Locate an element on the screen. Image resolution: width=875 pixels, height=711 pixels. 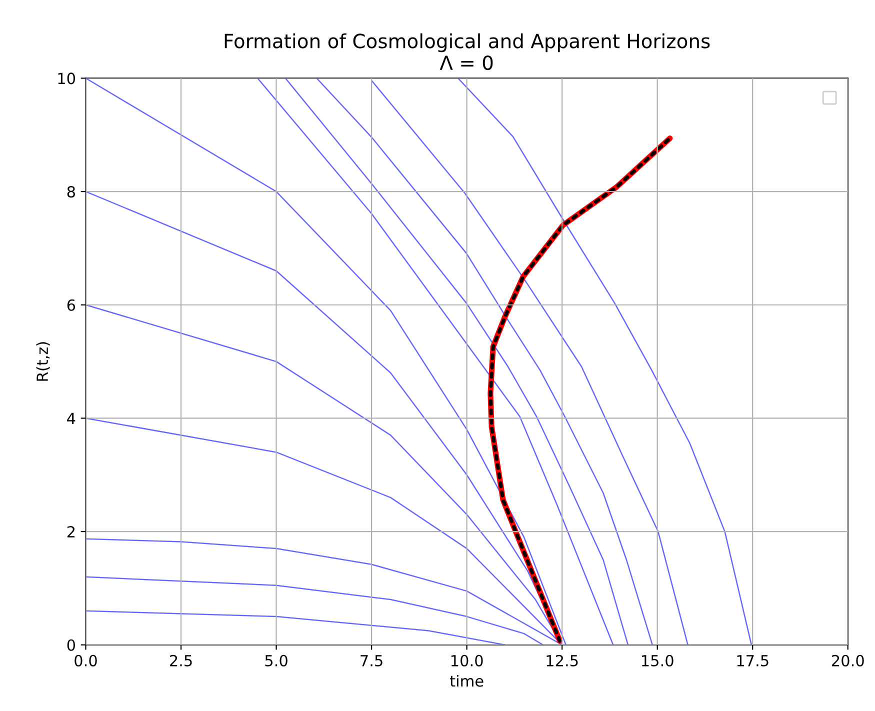
chart-subtitle: Λ = 0 is located at coordinates (466, 62).